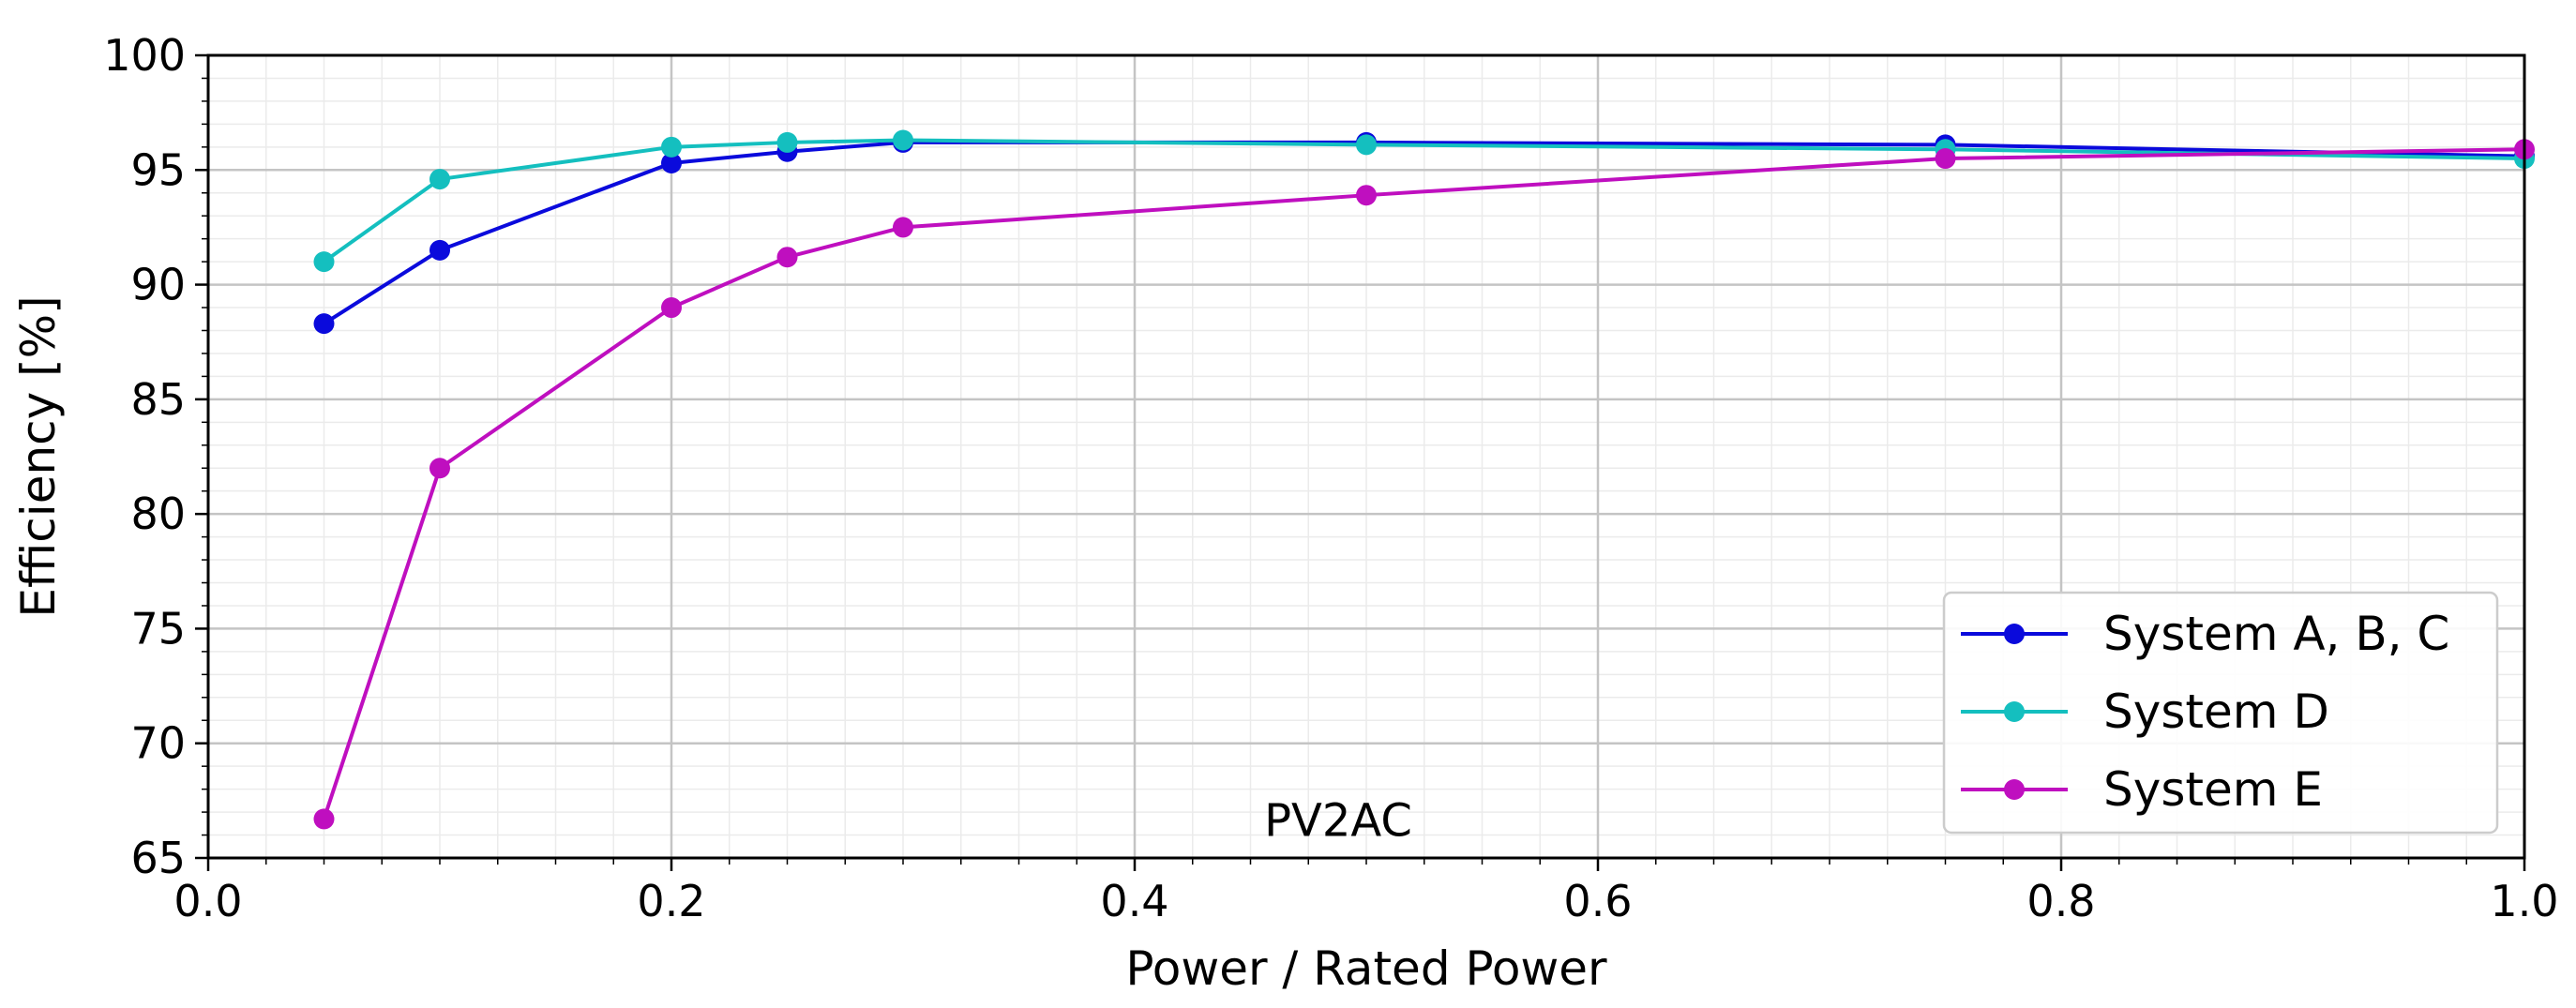 The height and width of the screenshot is (1008, 2576). I want to click on x-tick-label: 0.4, so click(1134, 901).